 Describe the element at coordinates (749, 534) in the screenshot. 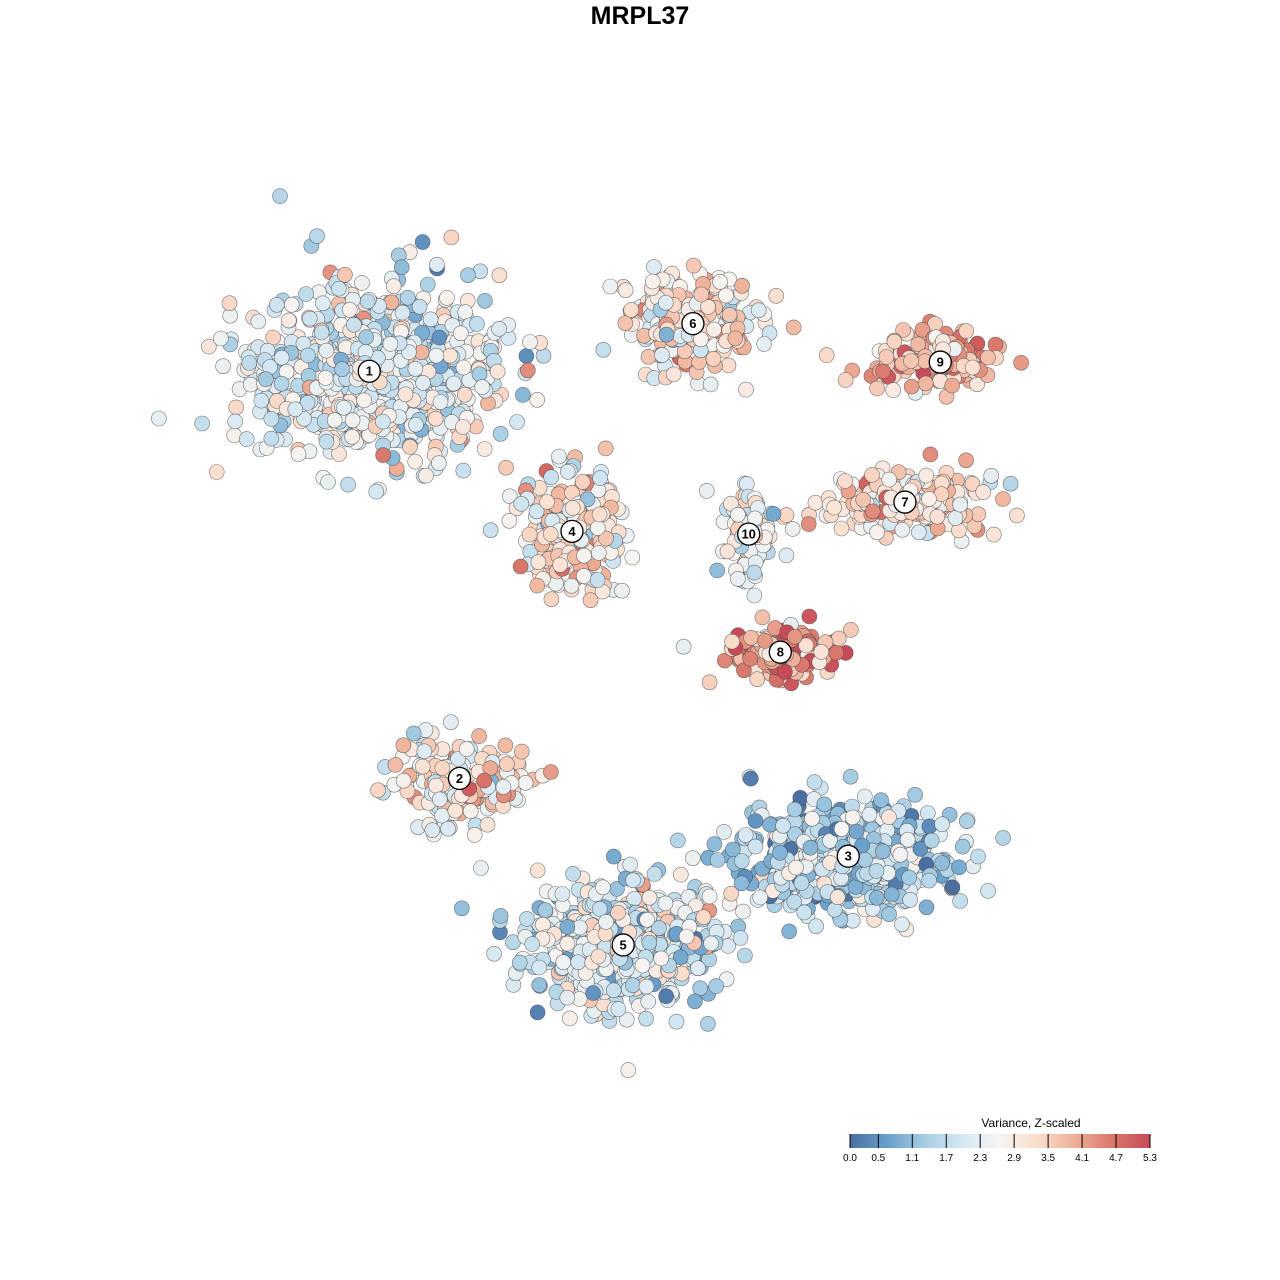

I see `cluster-label-10: 10` at that location.